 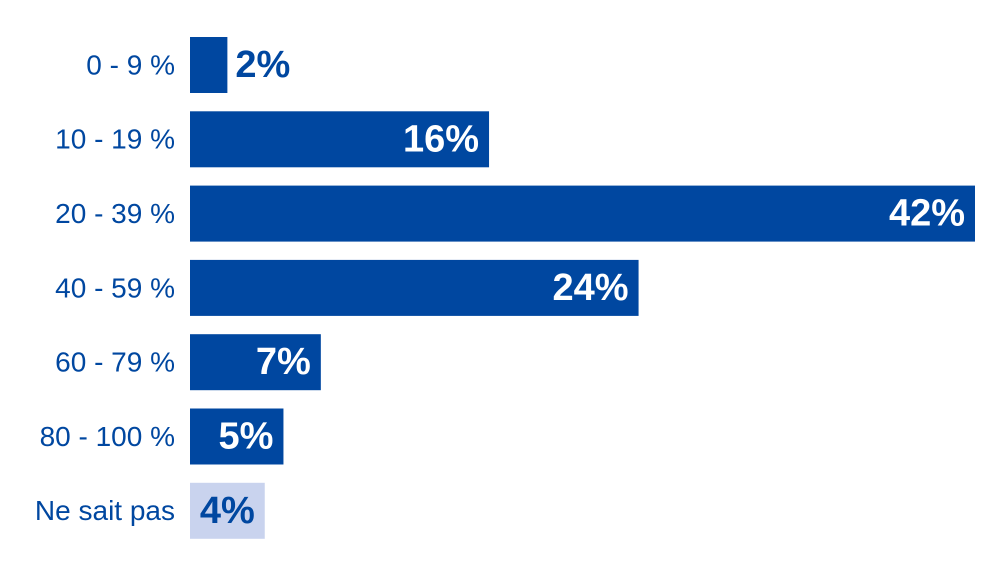 What do you see at coordinates (283, 362) in the screenshot?
I see `value-label: 7%` at bounding box center [283, 362].